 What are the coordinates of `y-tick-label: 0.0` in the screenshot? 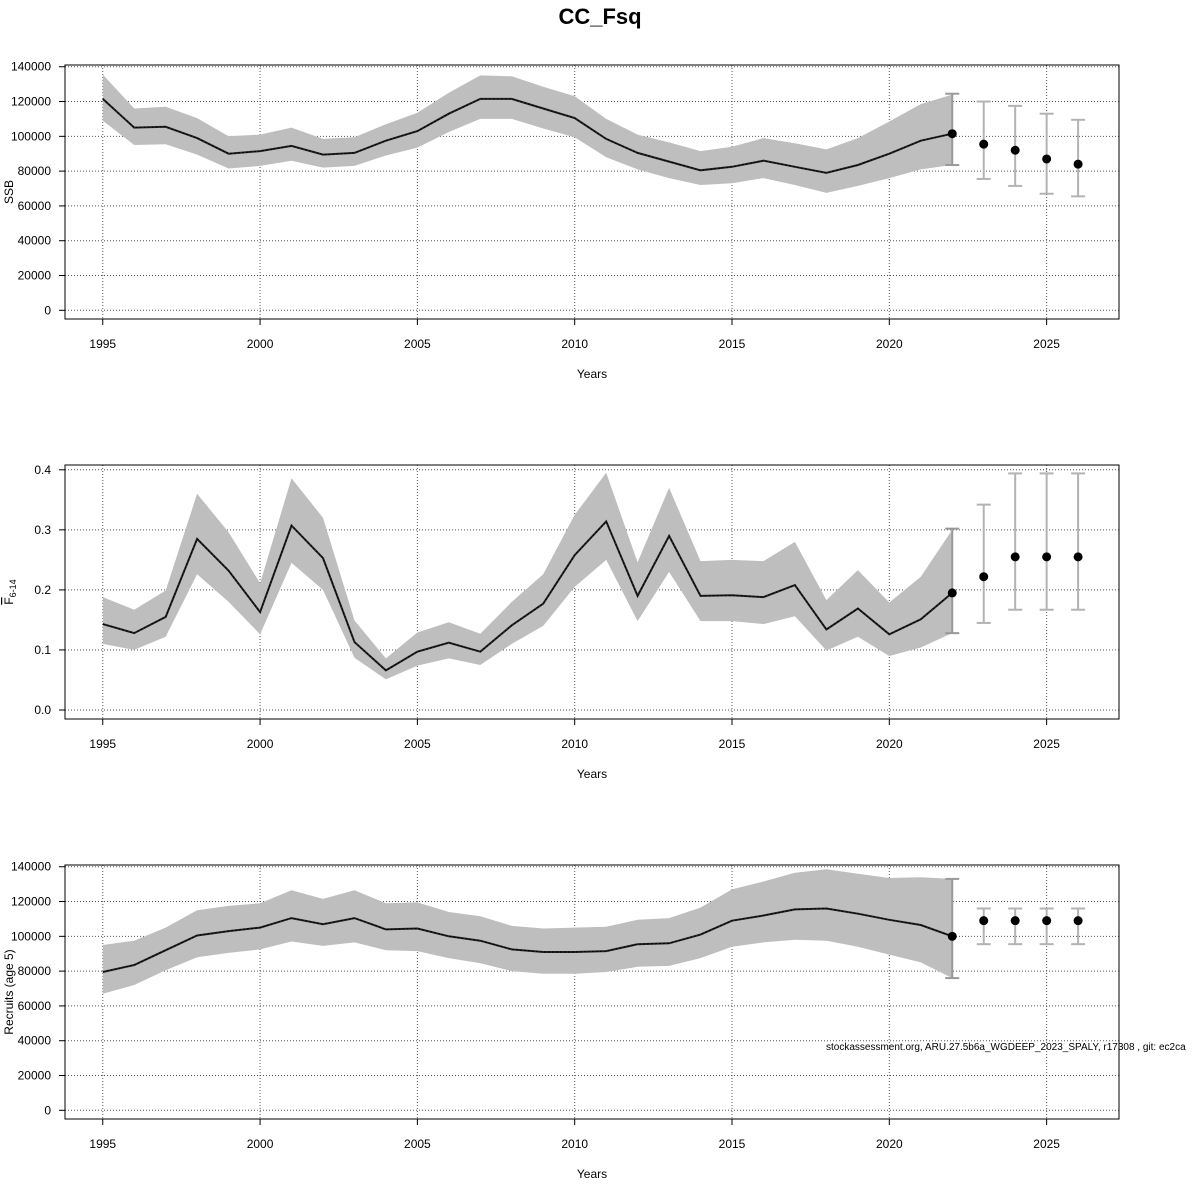 It's located at (42, 710).